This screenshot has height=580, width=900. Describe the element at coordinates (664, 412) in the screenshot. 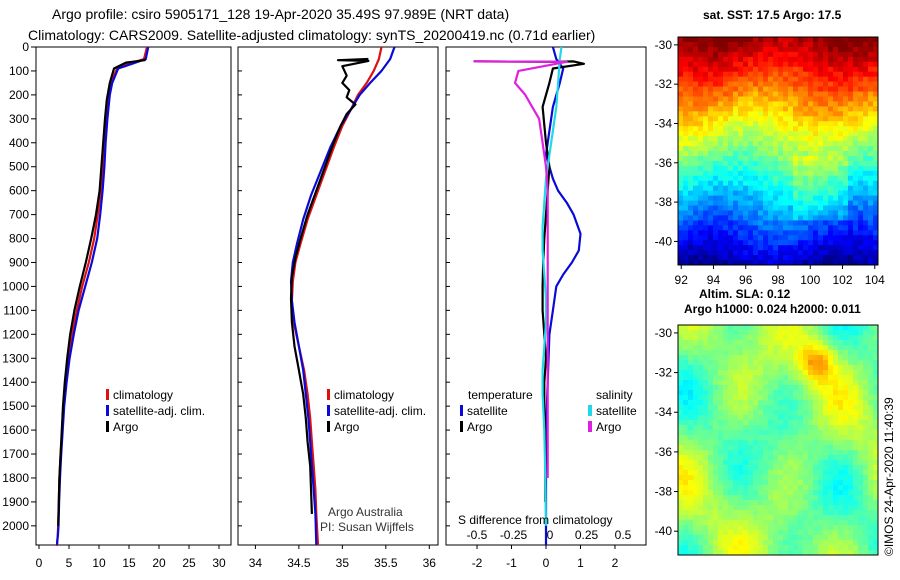

I see `lat-tick-label: -34` at that location.